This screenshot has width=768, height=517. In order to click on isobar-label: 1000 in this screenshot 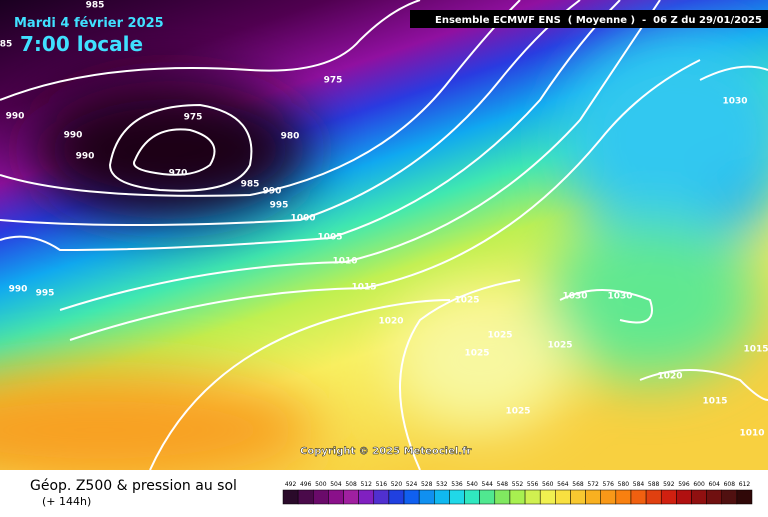, I will do `click(302, 219)`.